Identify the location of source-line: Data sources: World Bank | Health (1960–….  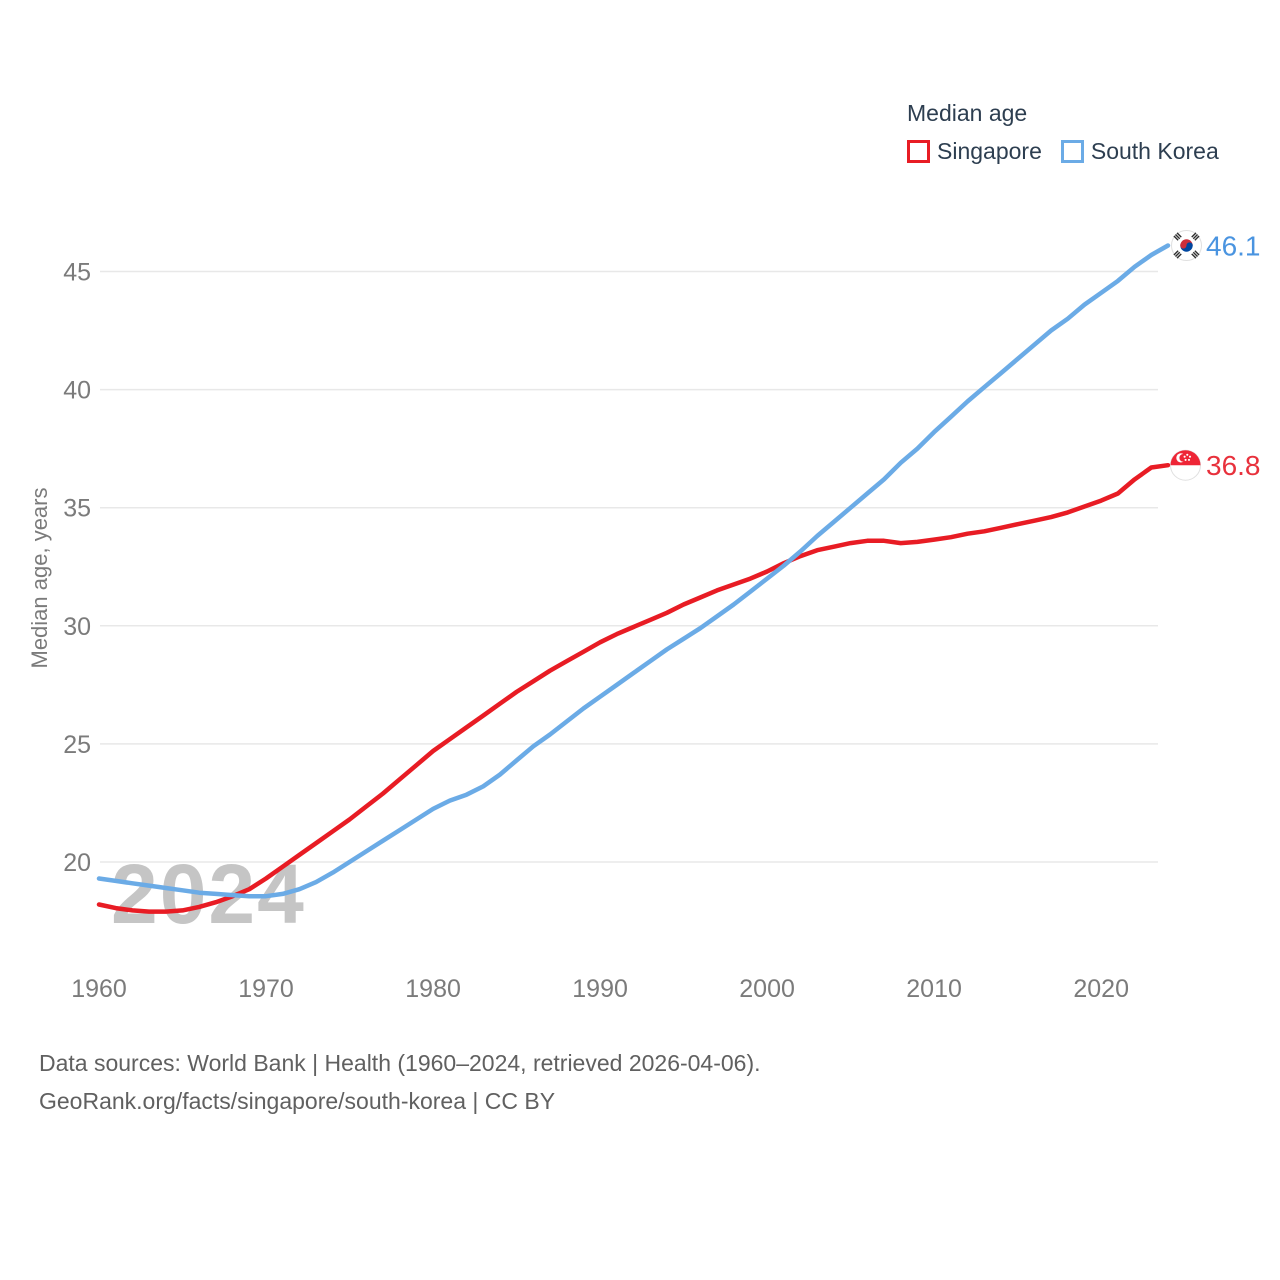
(400, 1063).